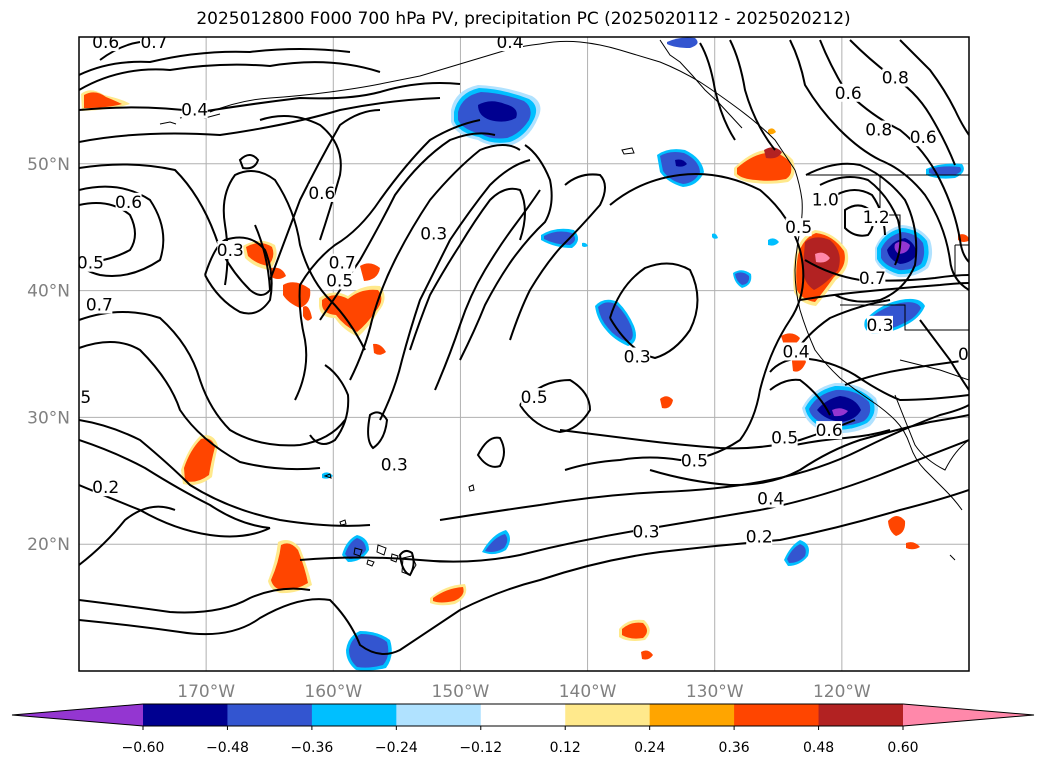 This screenshot has height=765, width=1047. What do you see at coordinates (311, 748) in the screenshot?
I see `colorbar-label: −0.36` at bounding box center [311, 748].